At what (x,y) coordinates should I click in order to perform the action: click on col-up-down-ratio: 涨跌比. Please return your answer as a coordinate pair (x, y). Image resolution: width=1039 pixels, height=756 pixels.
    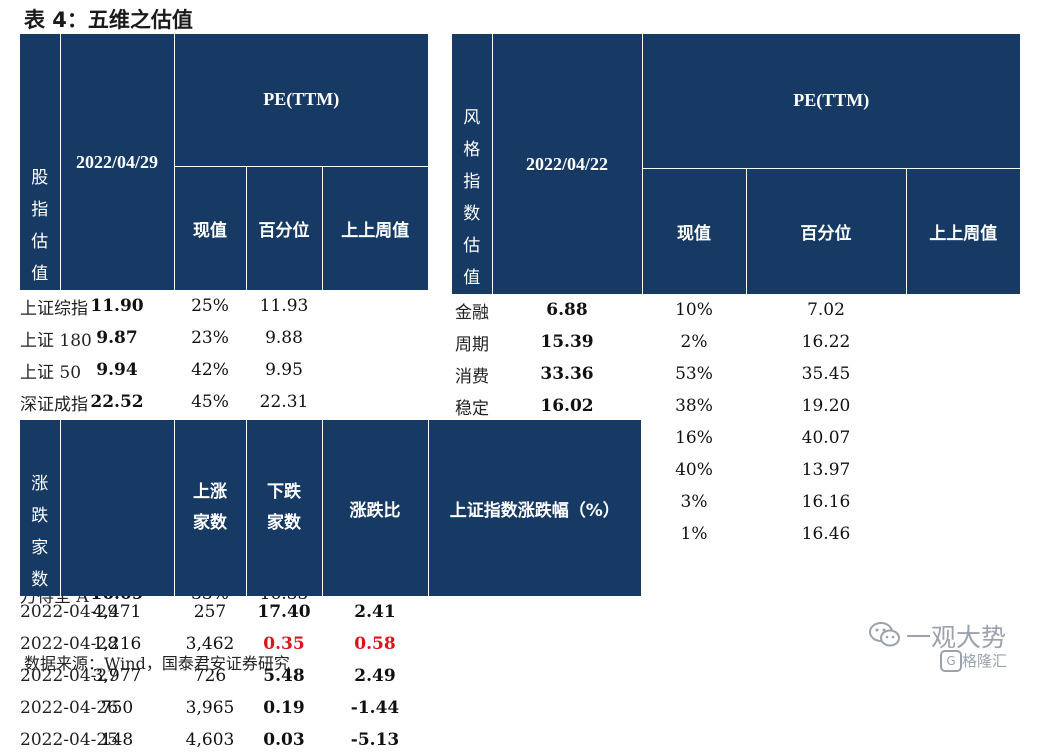
    Looking at the image, I should click on (374, 508).